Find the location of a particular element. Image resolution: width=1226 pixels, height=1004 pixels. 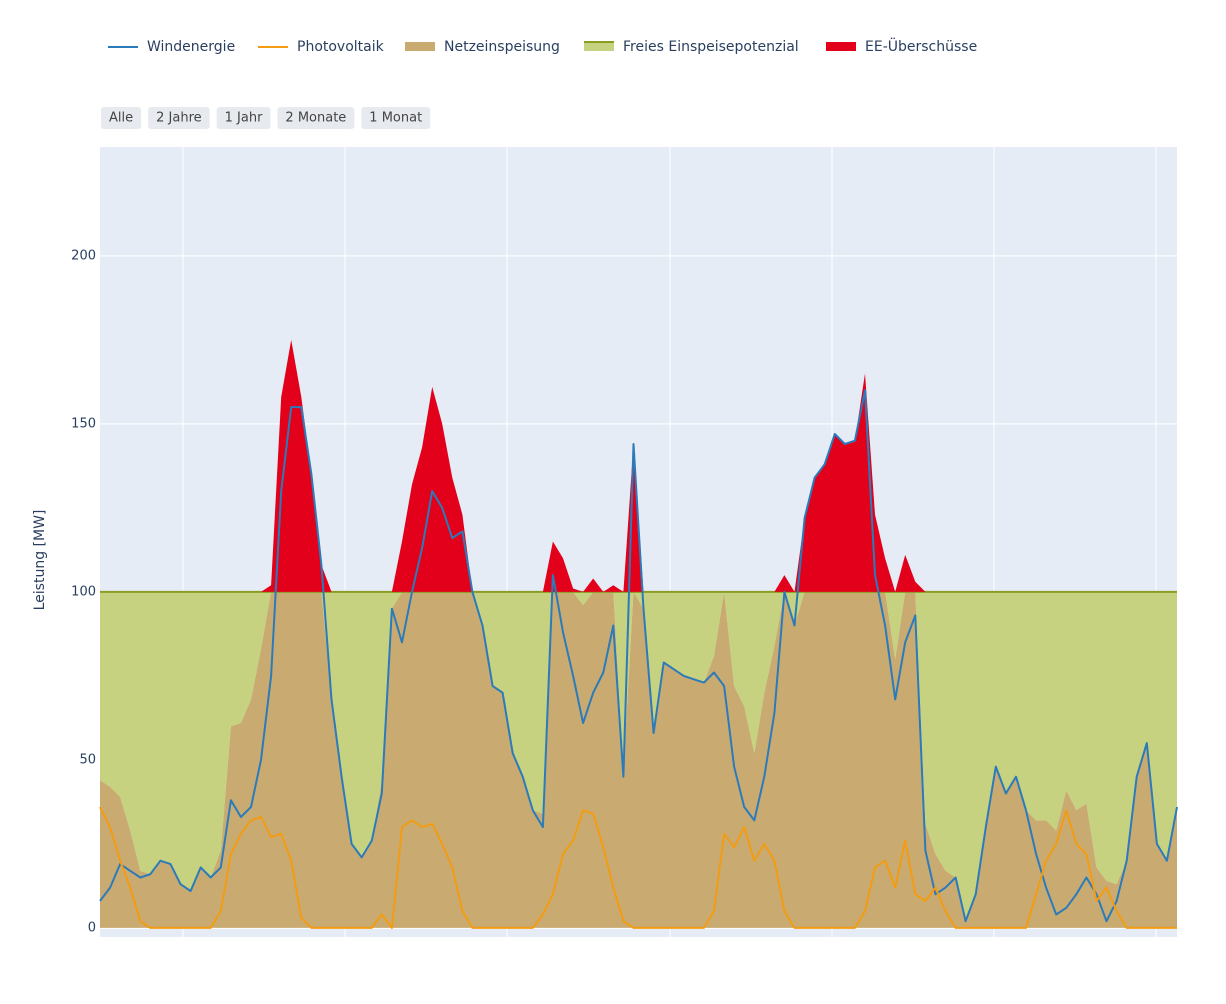

range-button-label: 2 Jahre is located at coordinates (179, 118).